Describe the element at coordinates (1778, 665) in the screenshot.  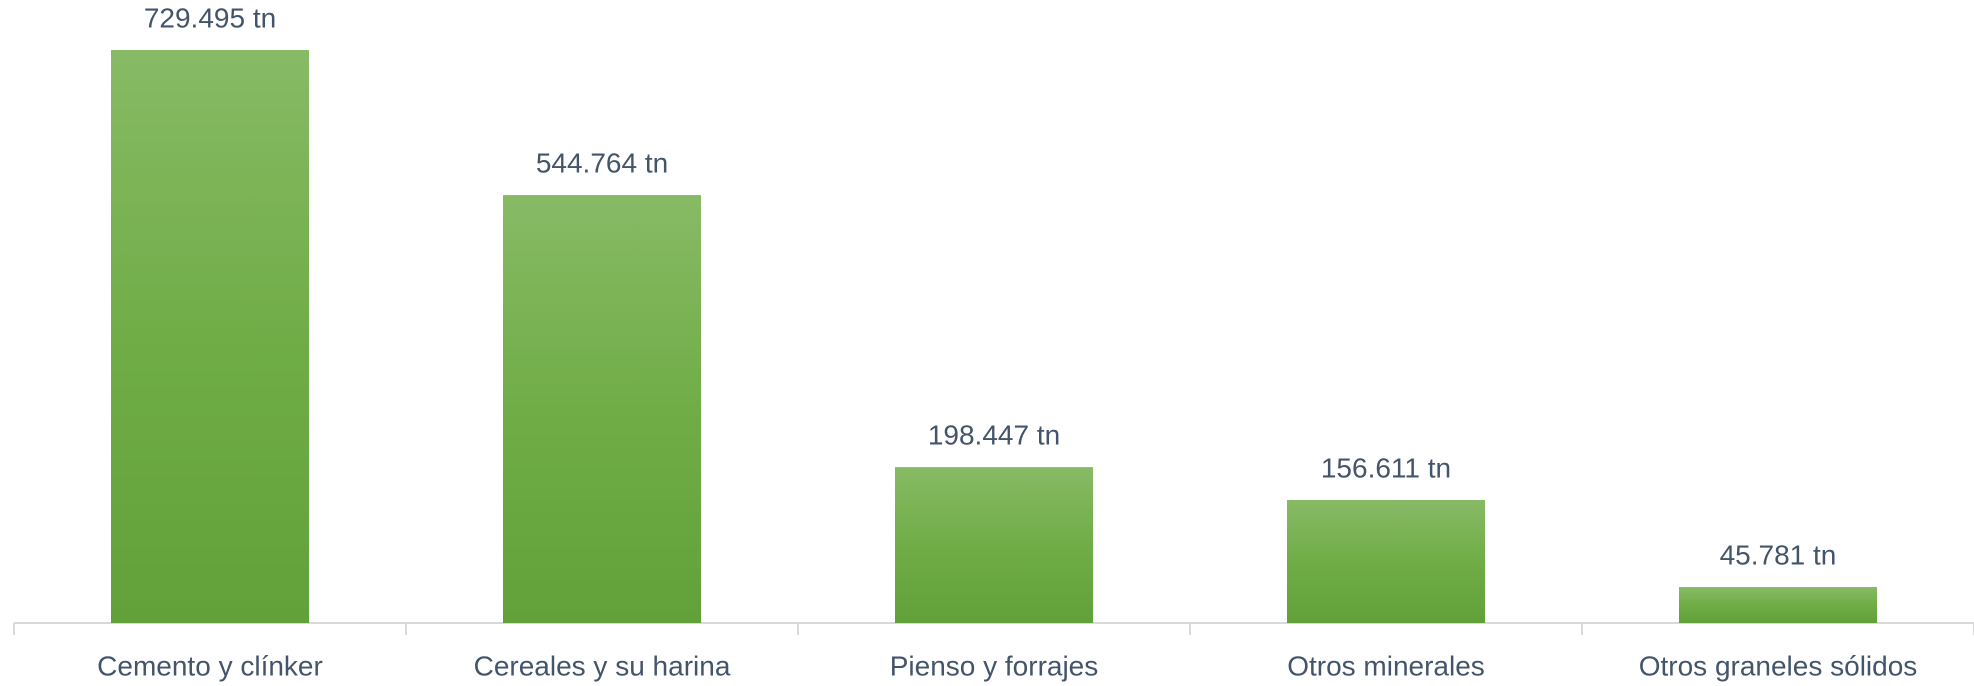
I see `x-tick-label: Otros graneles sólidos` at that location.